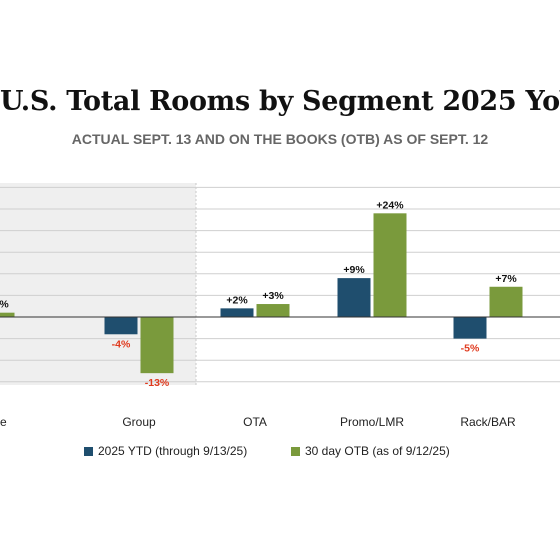 Image resolution: width=560 pixels, height=560 pixels. I want to click on bar-otb-promo-lmr, so click(390, 265).